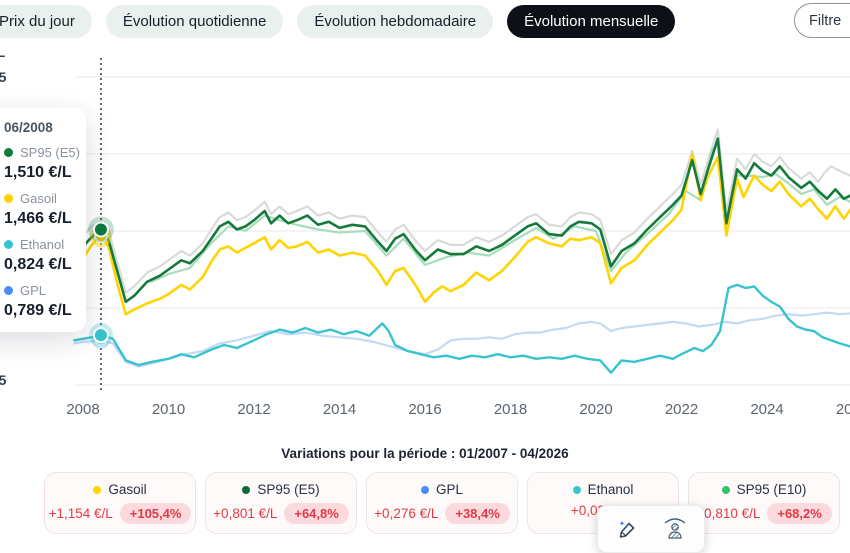 The width and height of the screenshot is (850, 553). Describe the element at coordinates (595, 409) in the screenshot. I see `svg-text: 2020` at that location.